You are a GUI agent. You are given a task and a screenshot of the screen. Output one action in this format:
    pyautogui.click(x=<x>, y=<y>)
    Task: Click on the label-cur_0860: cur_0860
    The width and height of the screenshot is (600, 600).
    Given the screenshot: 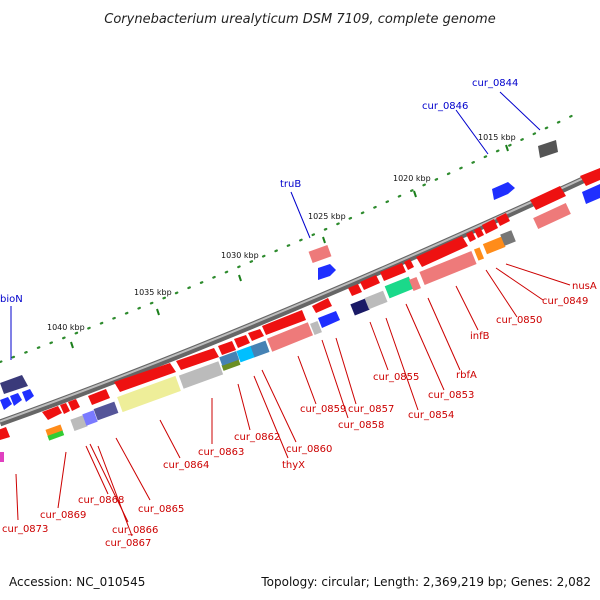 What is the action you would take?
    pyautogui.click(x=309, y=449)
    